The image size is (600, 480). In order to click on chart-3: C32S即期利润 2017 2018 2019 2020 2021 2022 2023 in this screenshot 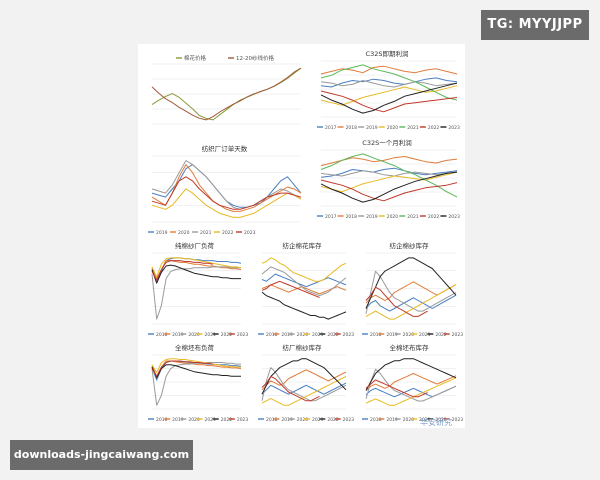, I will do `click(388, 90)`.